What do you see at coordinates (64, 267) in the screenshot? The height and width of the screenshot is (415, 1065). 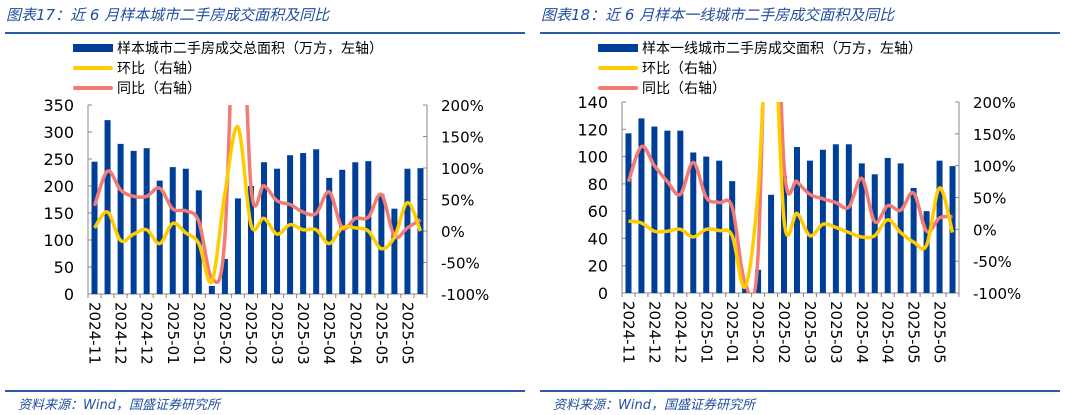 I see `left-tick-label: 50` at bounding box center [64, 267].